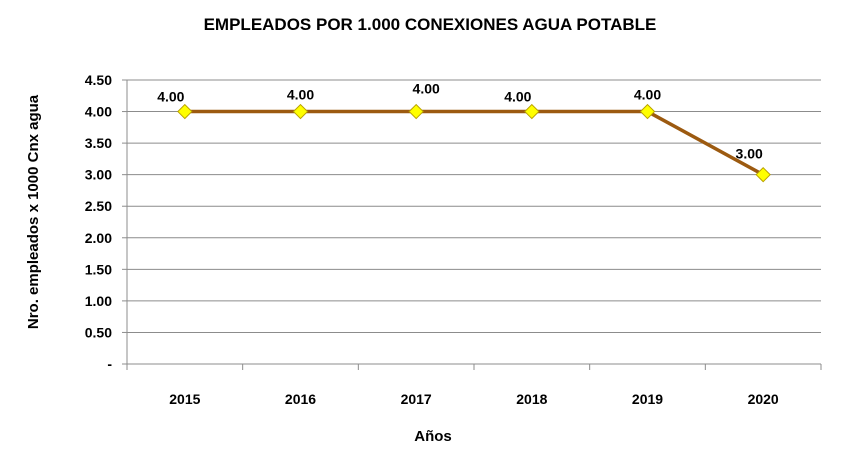  Describe the element at coordinates (98, 80) in the screenshot. I see `y-tick-label: 4.50` at that location.